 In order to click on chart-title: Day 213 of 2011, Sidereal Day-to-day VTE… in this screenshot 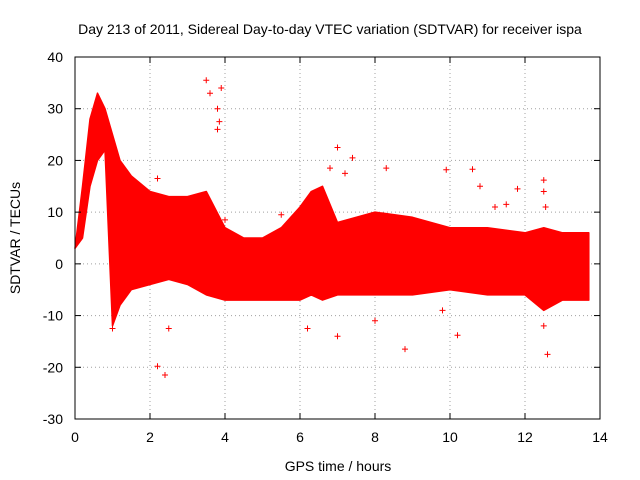, I will do `click(330, 29)`.